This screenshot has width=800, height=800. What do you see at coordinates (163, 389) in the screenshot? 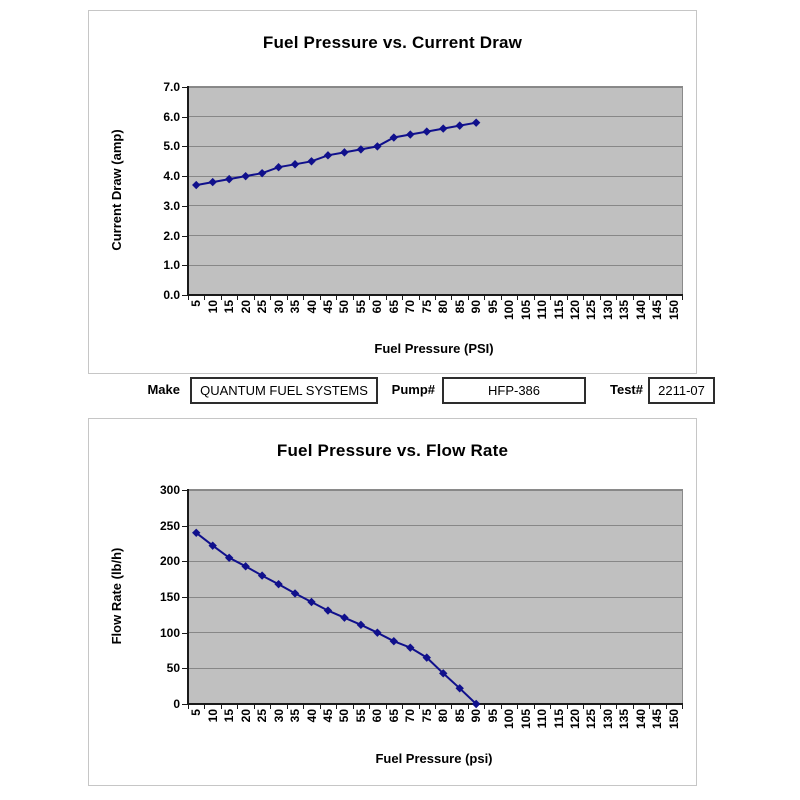
I see `make-label: Make` at bounding box center [163, 389].